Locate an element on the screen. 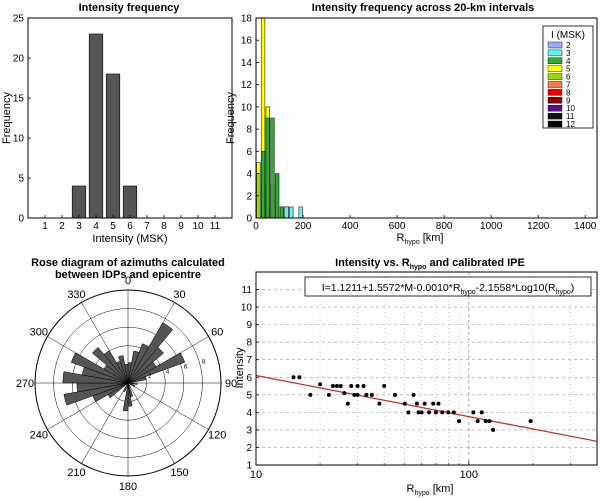 The height and width of the screenshot is (498, 600). x-tick-label: 1200 is located at coordinates (538, 226).